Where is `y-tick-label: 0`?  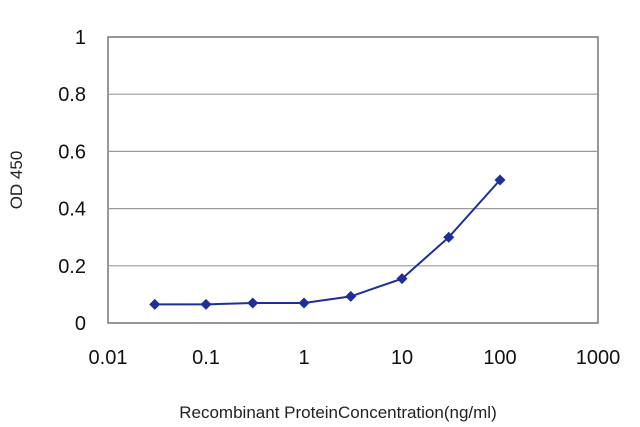 y-tick-label: 0 is located at coordinates (80, 324).